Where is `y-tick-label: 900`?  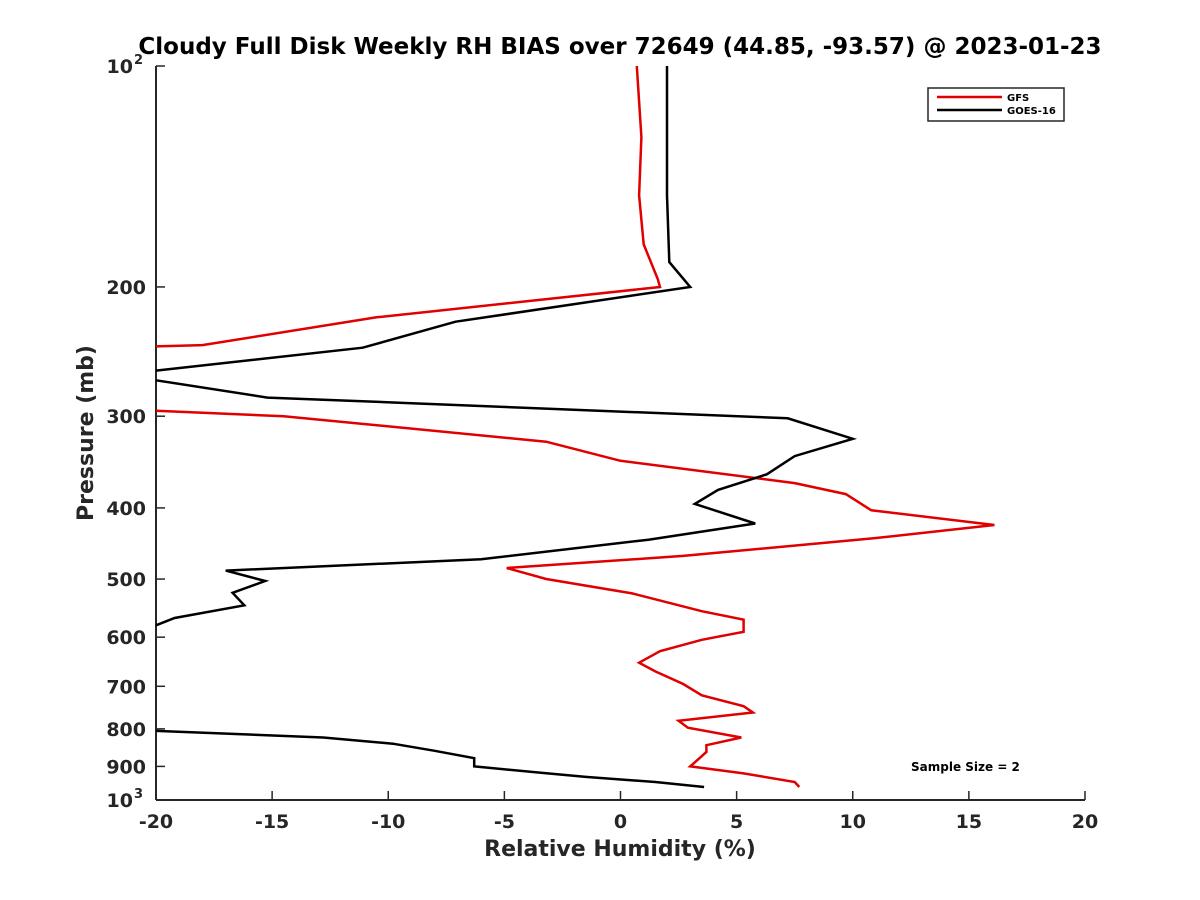 y-tick-label: 900 is located at coordinates (126, 767).